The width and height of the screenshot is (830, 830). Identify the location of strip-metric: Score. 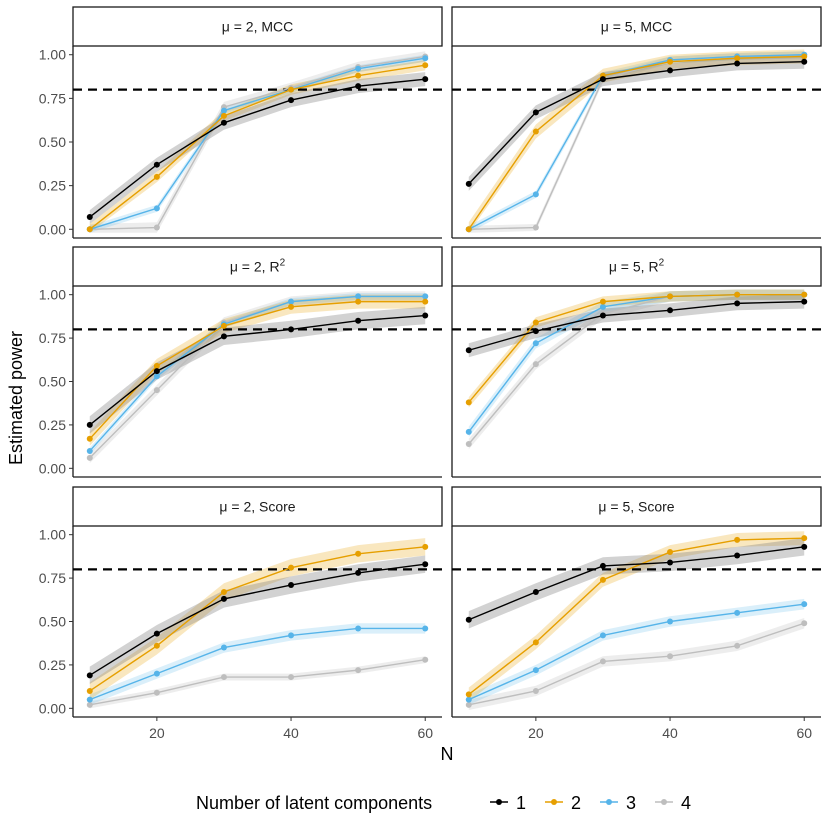
(656, 507).